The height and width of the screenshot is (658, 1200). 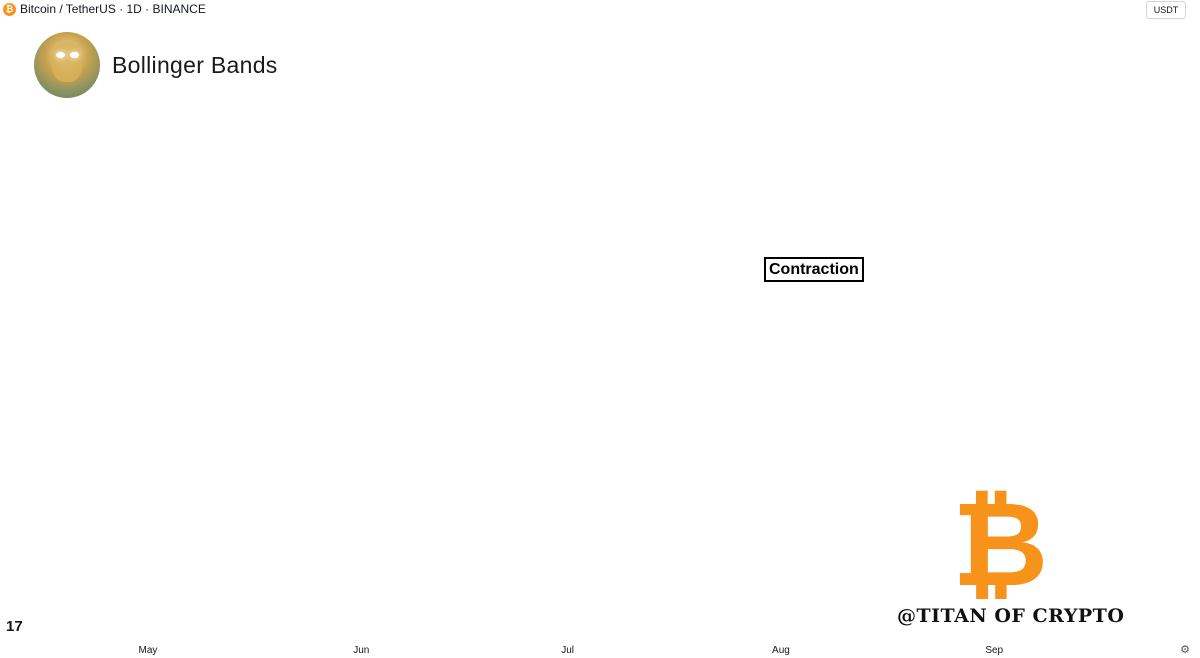 What do you see at coordinates (74, 55) in the screenshot?
I see `avatar-eye-right` at bounding box center [74, 55].